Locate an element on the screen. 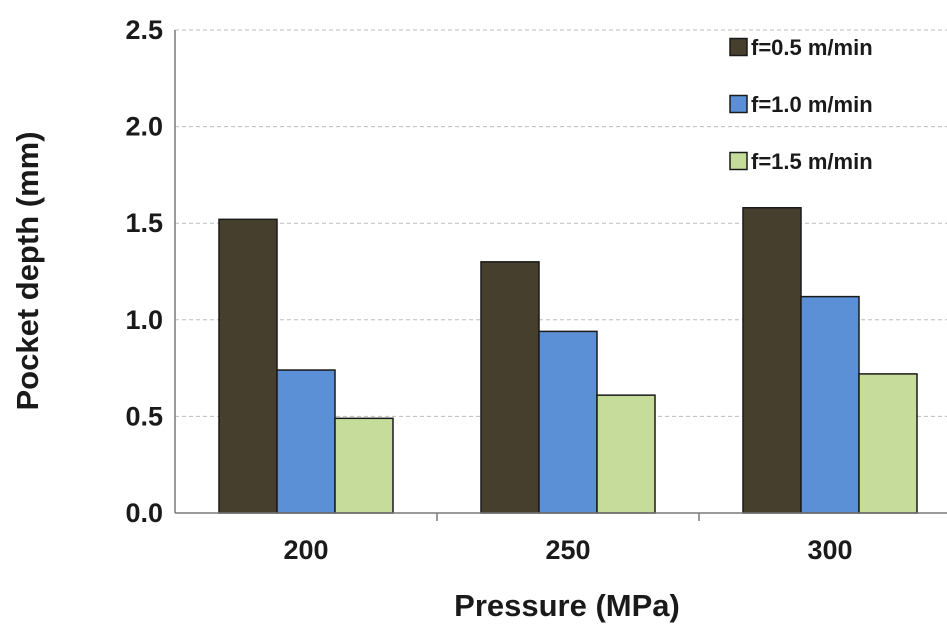 Image resolution: width=947 pixels, height=624 pixels. x-tick-label: 250 is located at coordinates (567, 550).